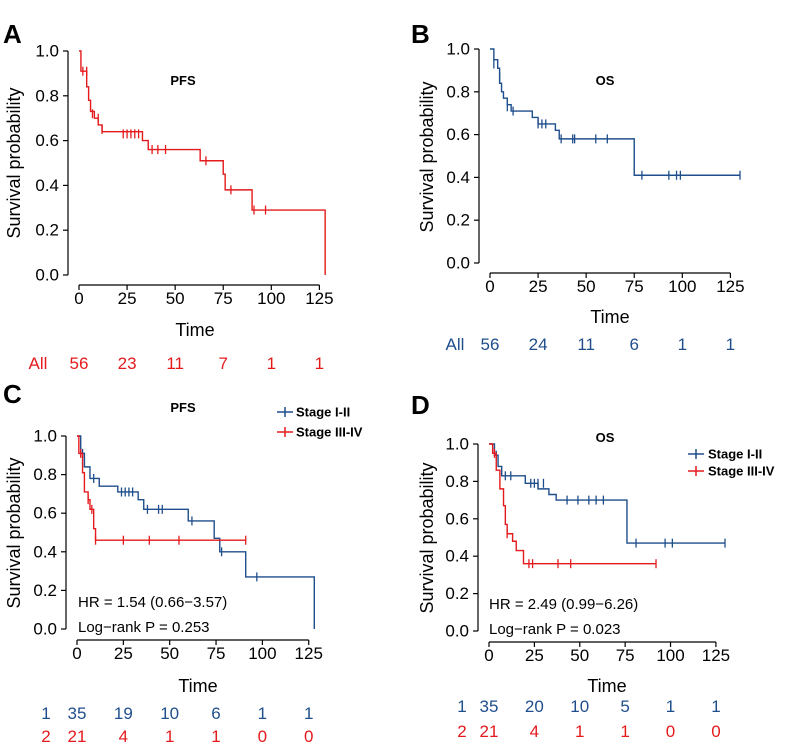 Image resolution: width=786 pixels, height=749 pixels. What do you see at coordinates (534, 706) in the screenshot?
I see `risk-count: 20` at bounding box center [534, 706].